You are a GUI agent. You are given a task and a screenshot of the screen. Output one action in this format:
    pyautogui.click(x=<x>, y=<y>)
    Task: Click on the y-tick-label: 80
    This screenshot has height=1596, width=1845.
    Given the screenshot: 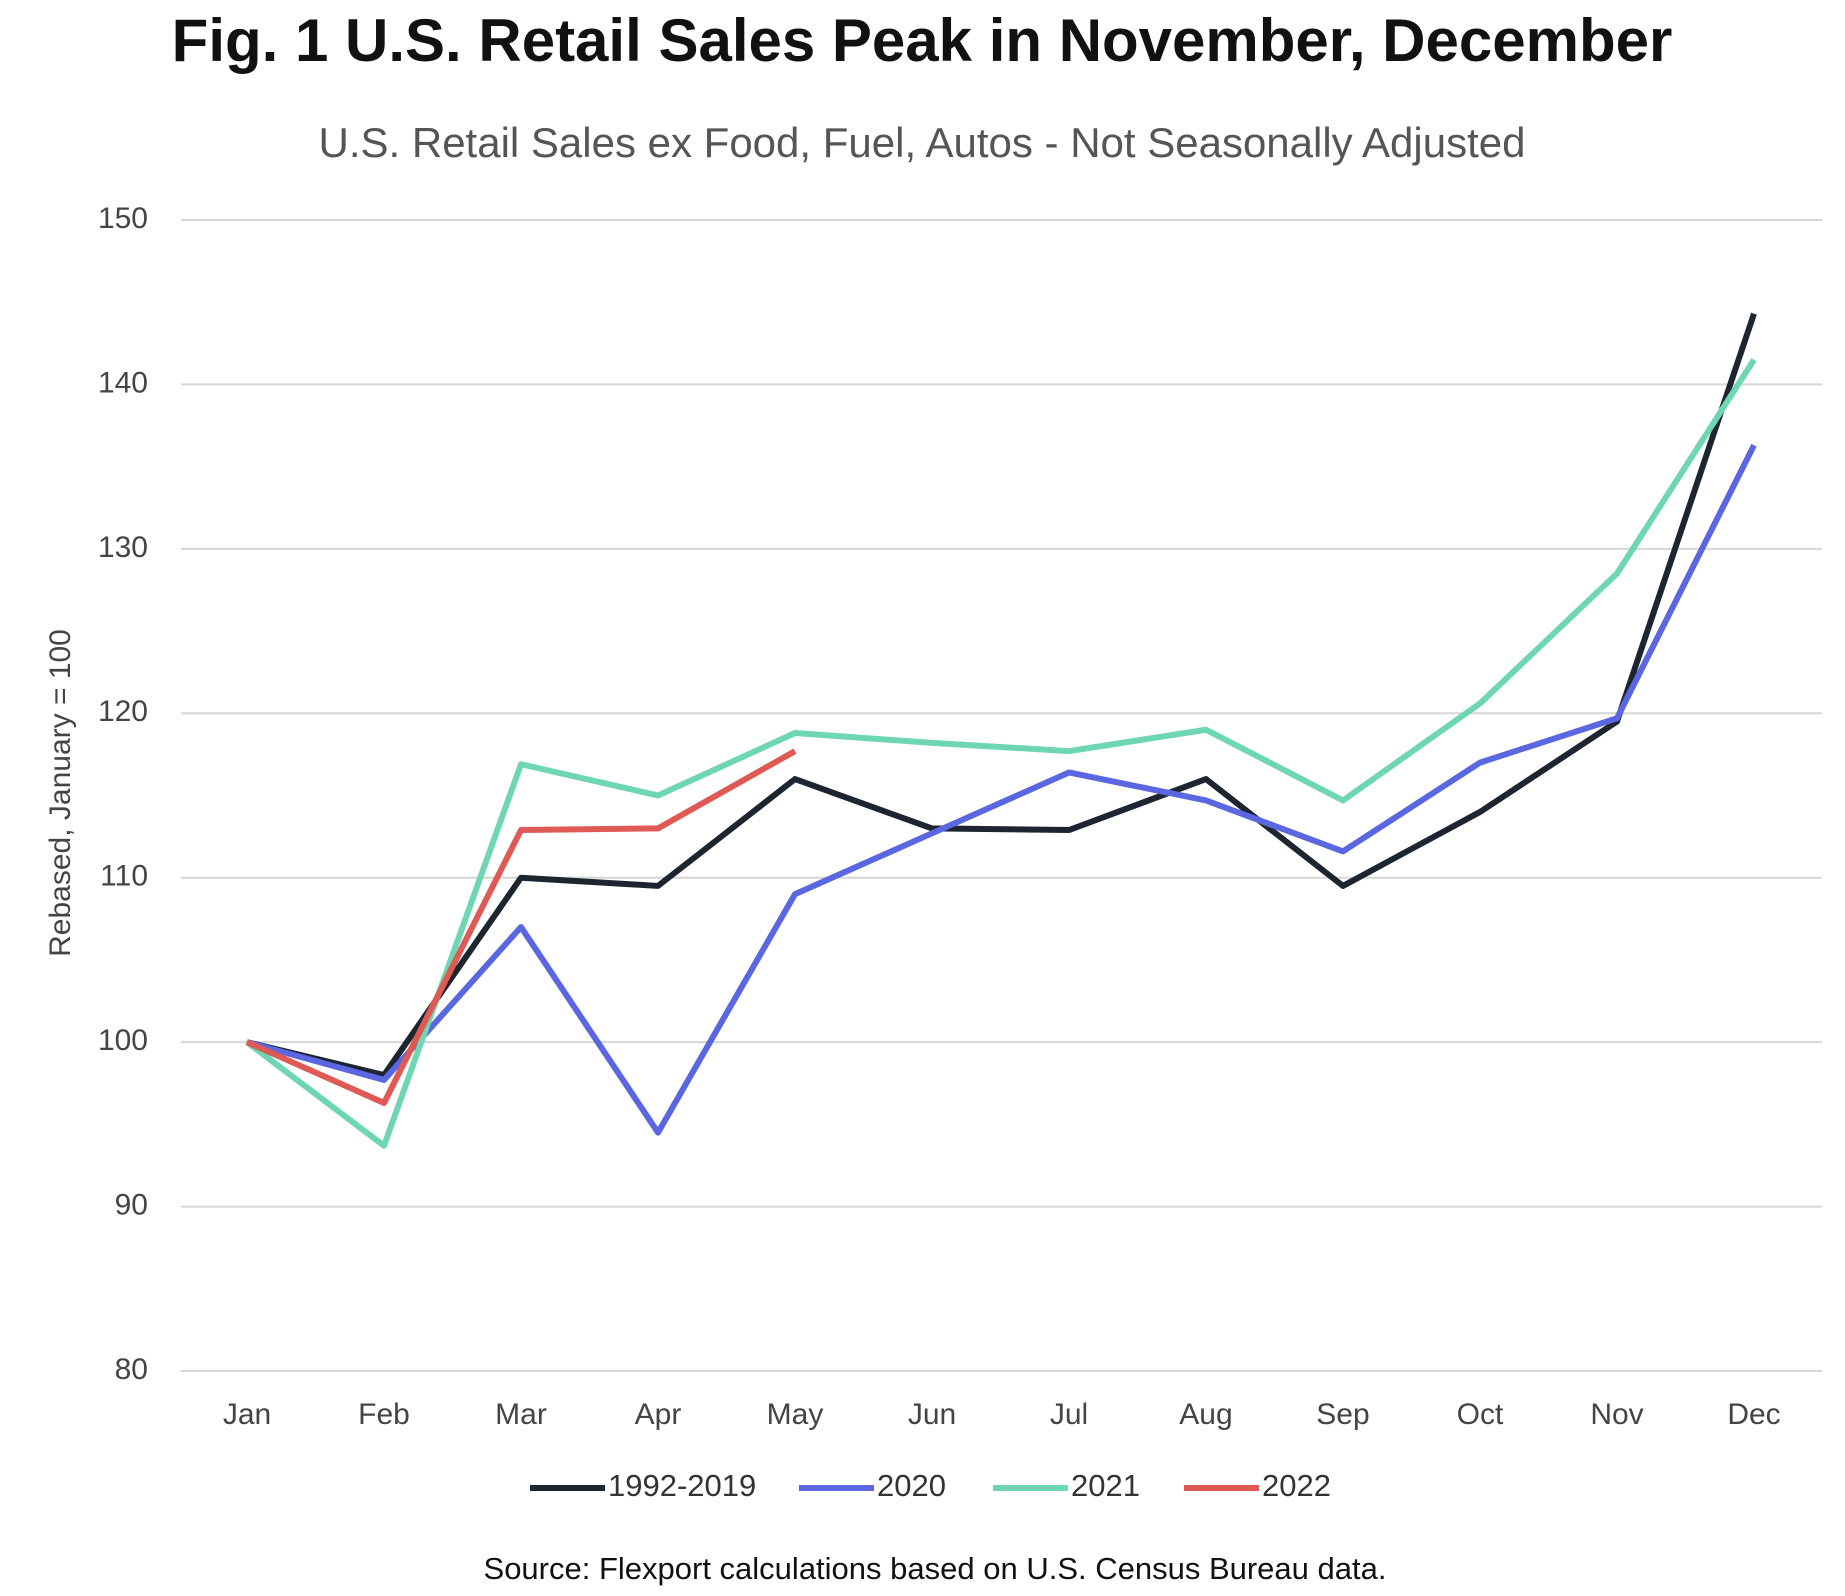 What is the action you would take?
    pyautogui.click(x=131, y=1369)
    